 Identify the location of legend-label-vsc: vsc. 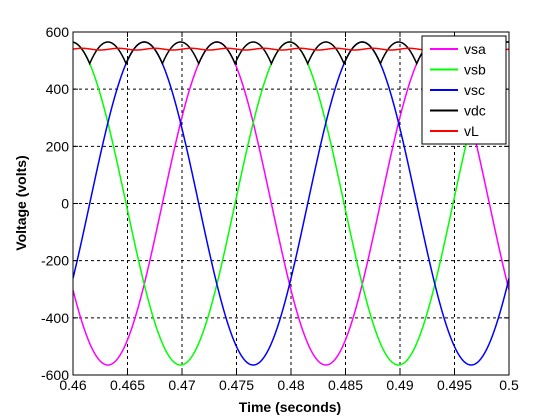
(474, 90).